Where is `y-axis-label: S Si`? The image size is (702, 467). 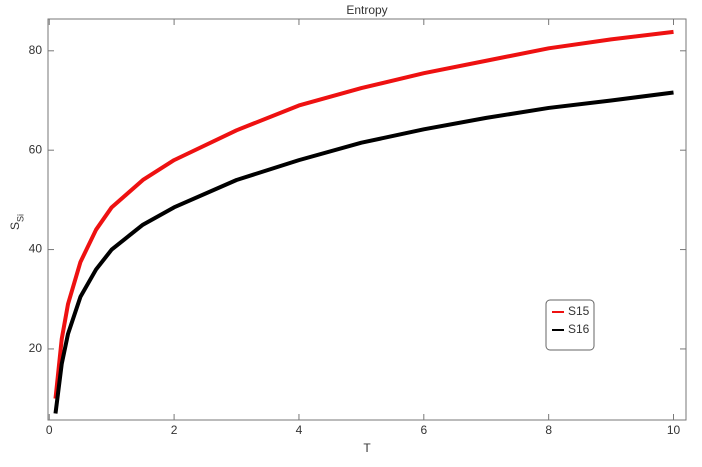 y-axis-label: S Si is located at coordinates (16, 222).